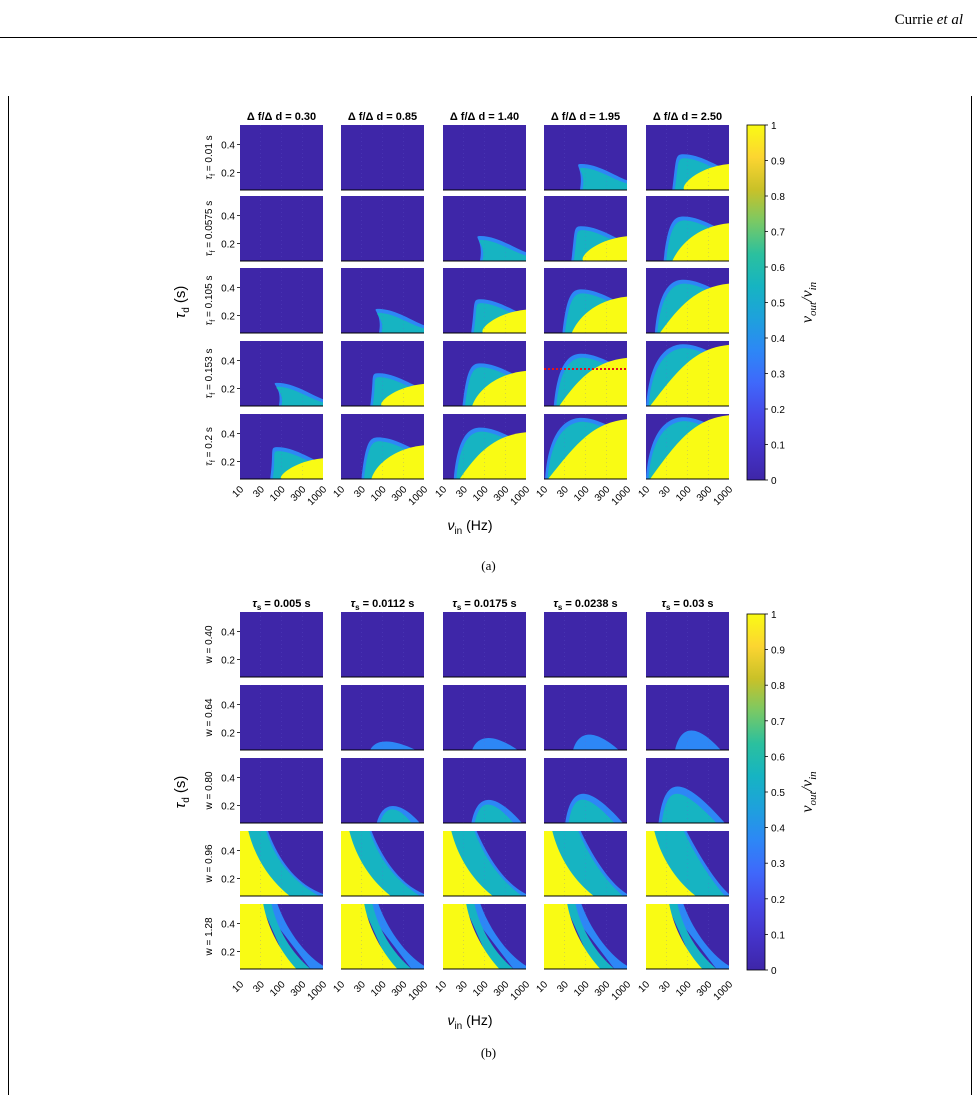  What do you see at coordinates (281, 117) in the screenshot?
I see `column-title-a-0: Δ f/Δ d = 0.30` at bounding box center [281, 117].